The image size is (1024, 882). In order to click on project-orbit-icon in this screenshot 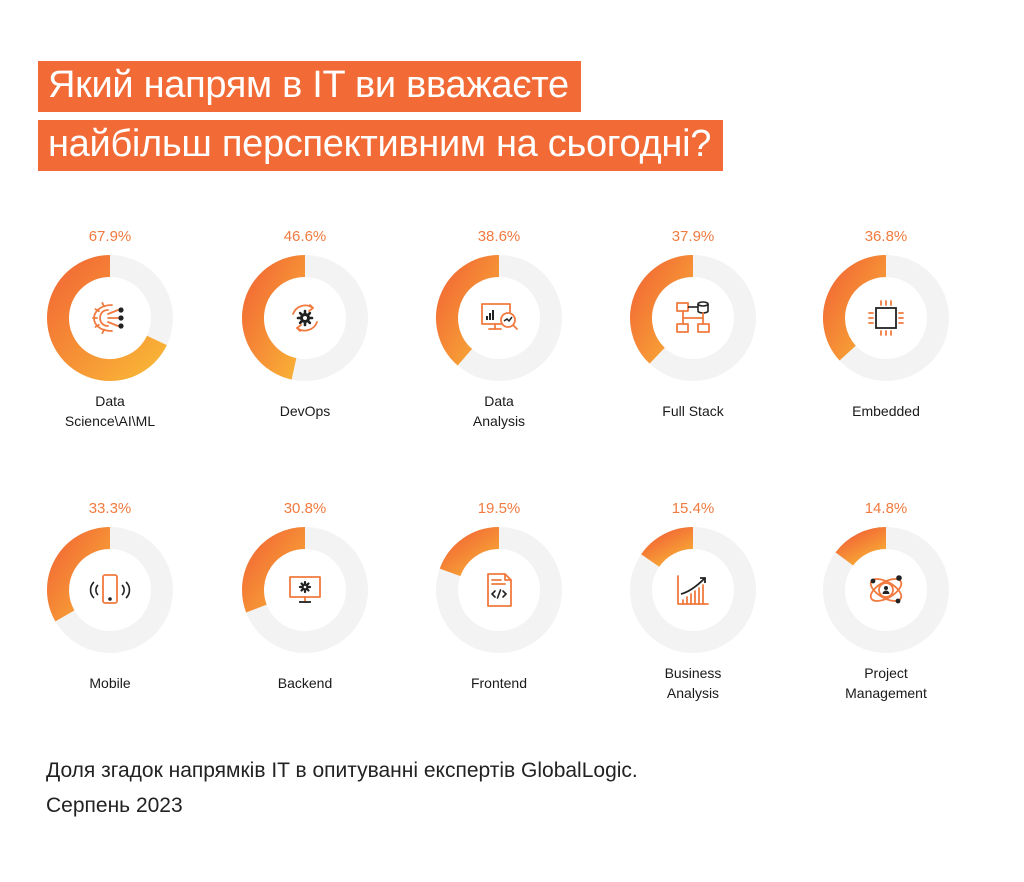, I will do `click(886, 589)`.